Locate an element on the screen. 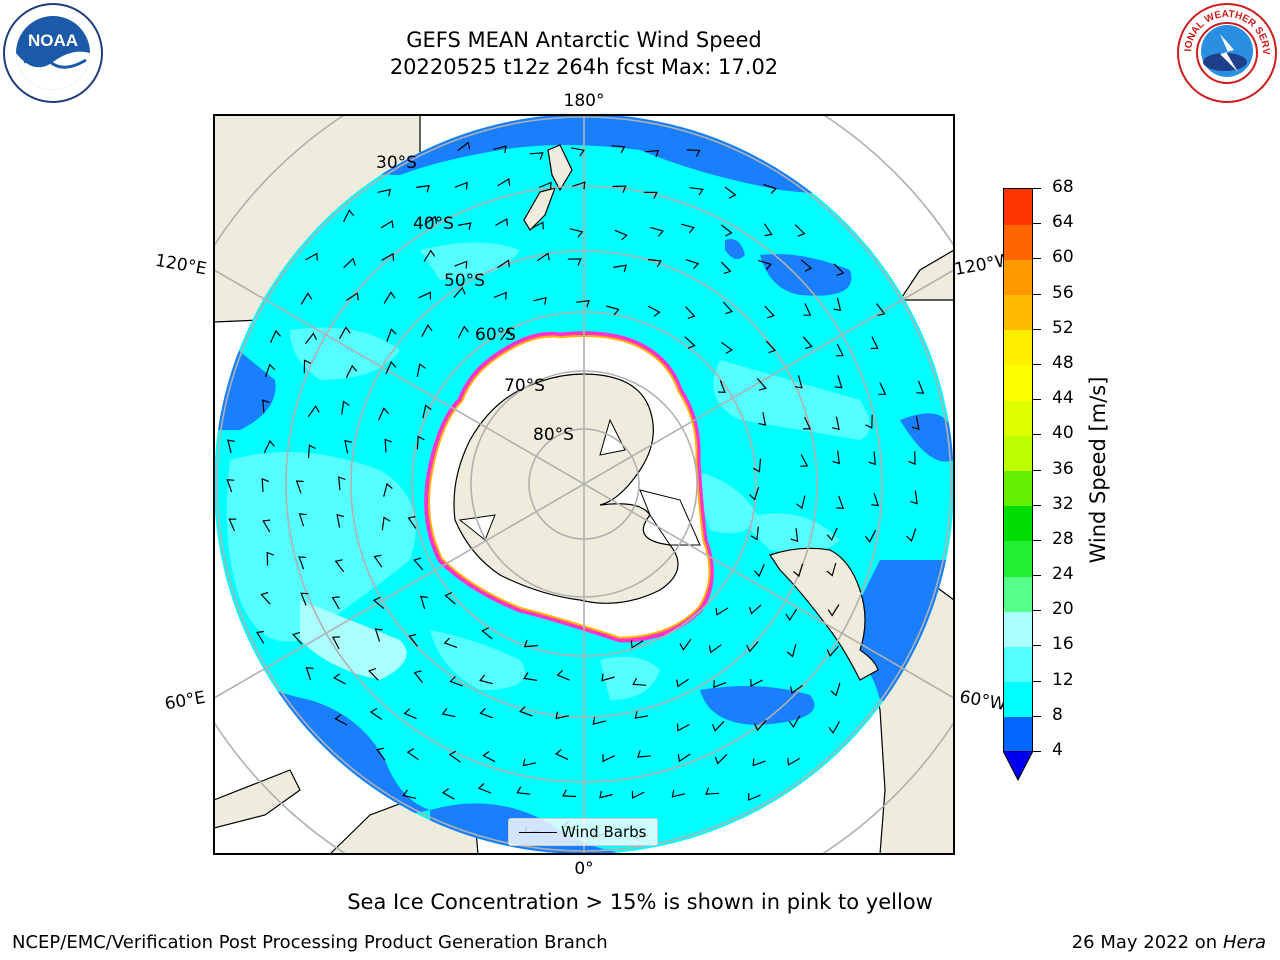  colorbar-tick-label: 52 is located at coordinates (1063, 327).